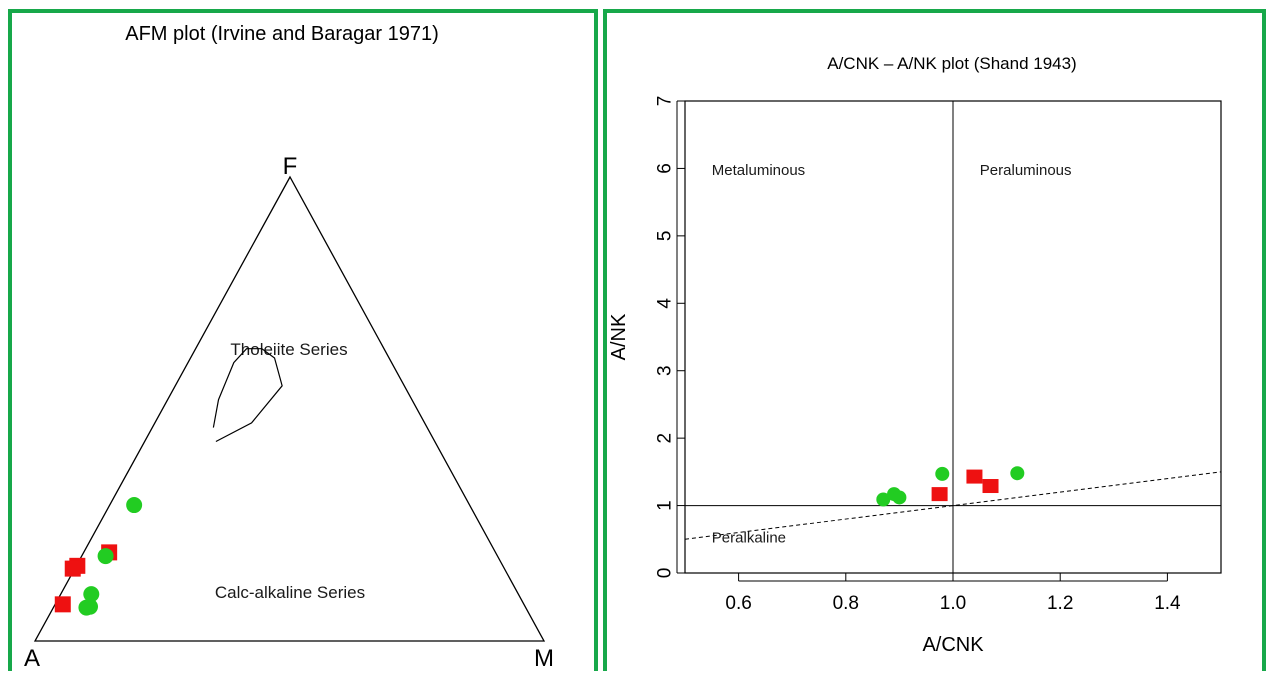  Describe the element at coordinates (1060, 603) in the screenshot. I see `x-tick-label: 1.2` at that location.